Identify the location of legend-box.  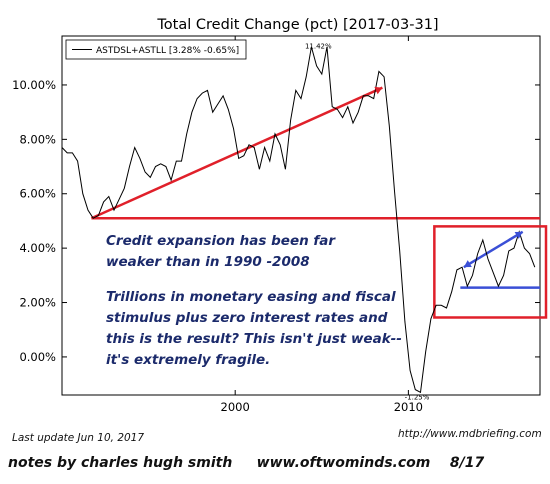
(156, 49).